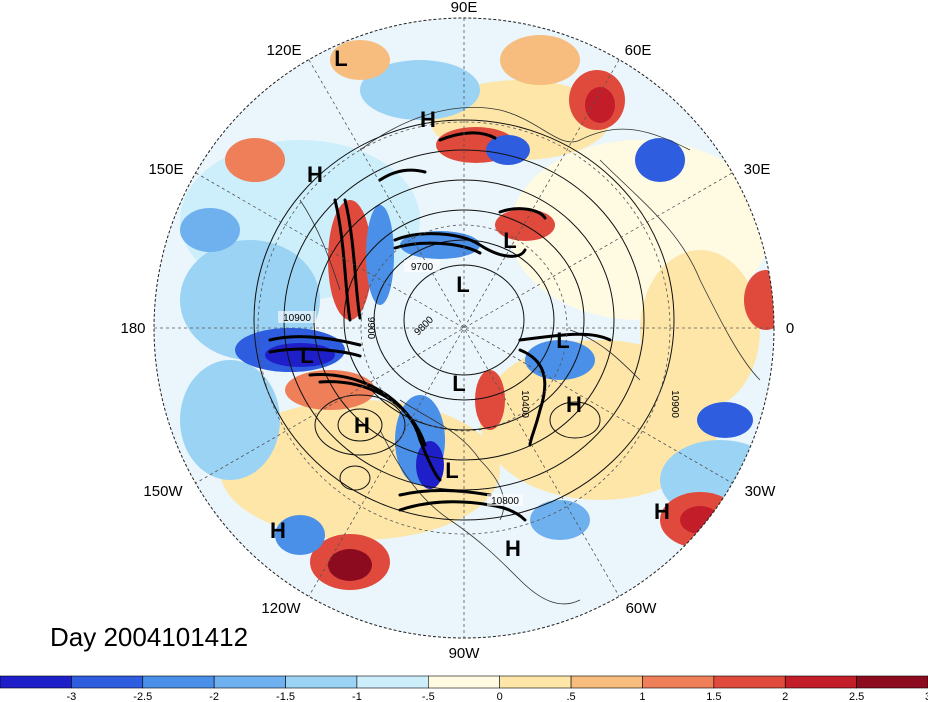 The width and height of the screenshot is (928, 702). I want to click on lon-label-0: 0, so click(790, 328).